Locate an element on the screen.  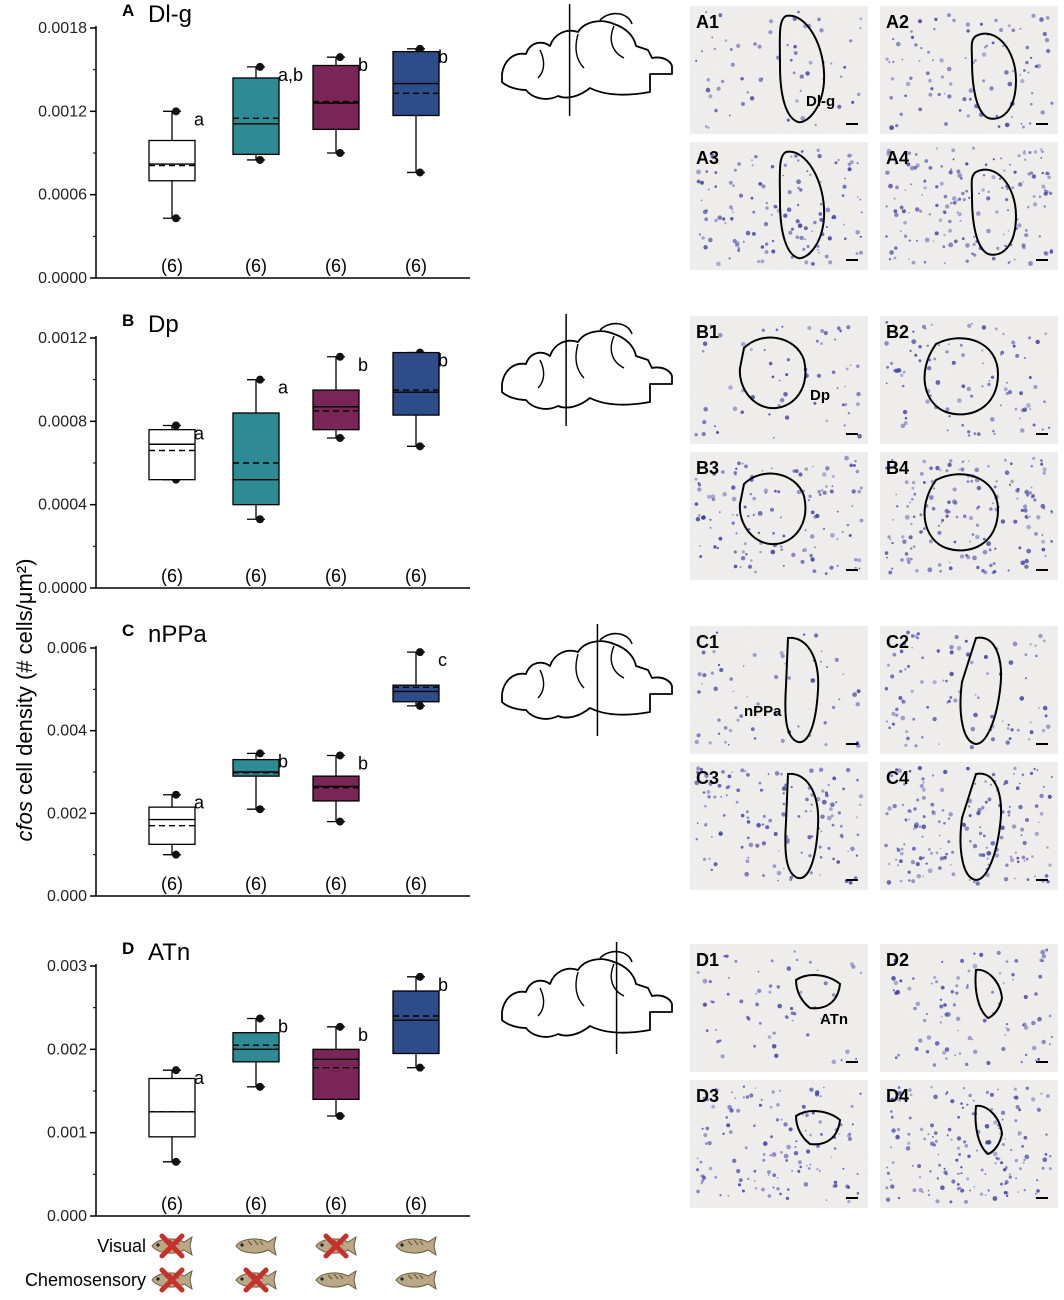
region-outline is located at coordinates (802, 690).